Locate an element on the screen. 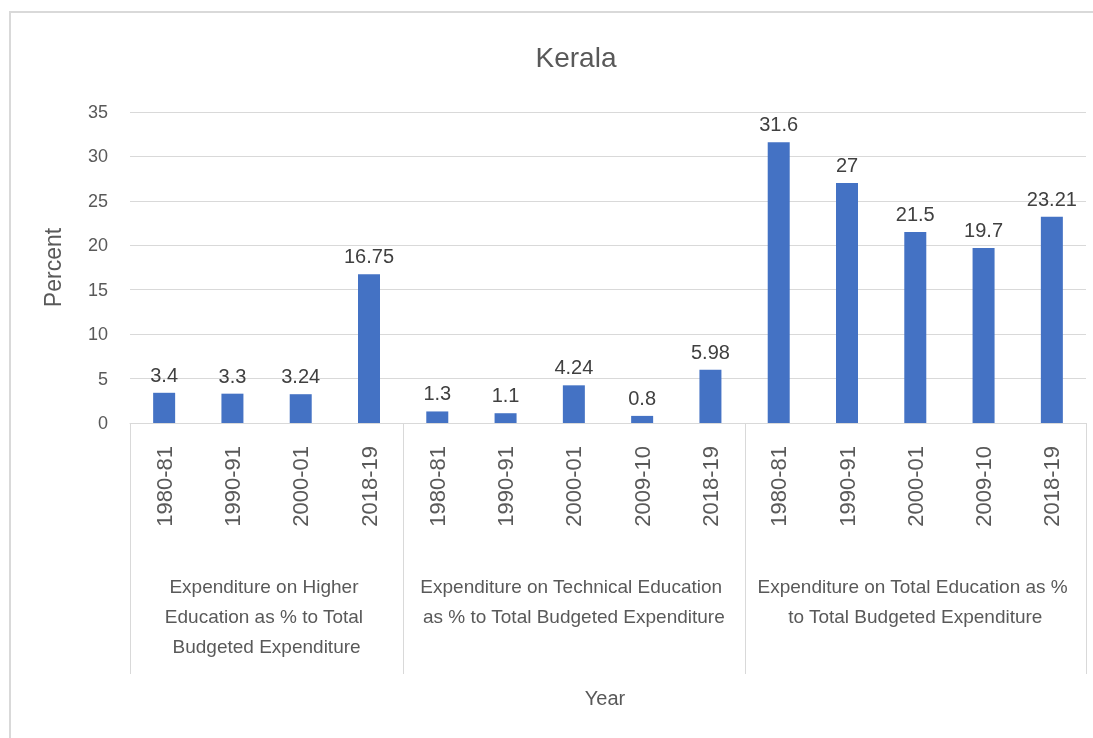  y-tick-label: 15 is located at coordinates (97, 289).